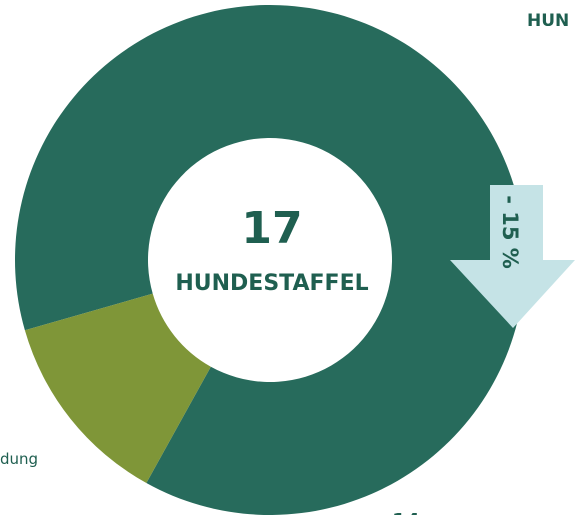 The width and height of the screenshot is (575, 515). What do you see at coordinates (117, 388) in the screenshot?
I see `donut-slice` at bounding box center [117, 388].